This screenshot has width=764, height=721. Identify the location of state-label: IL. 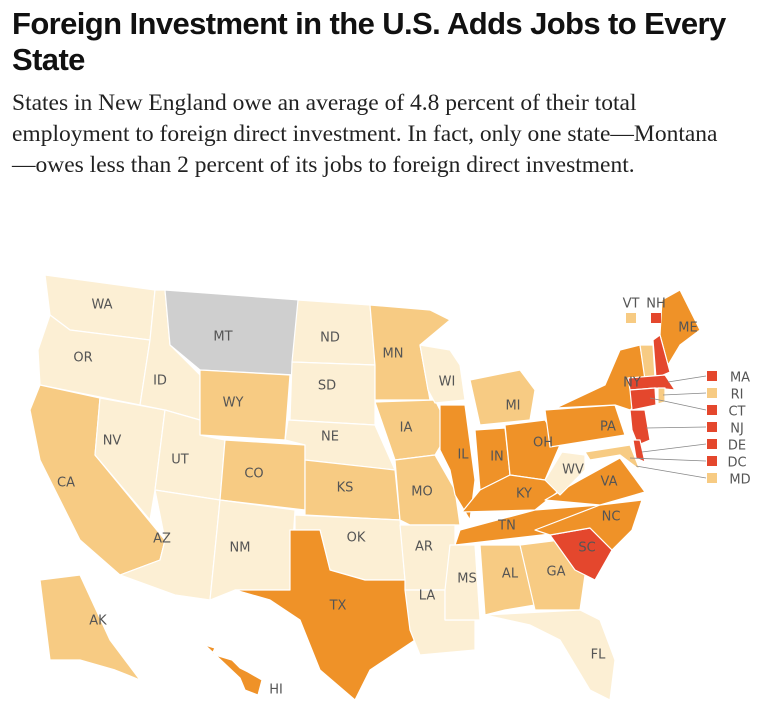
(463, 455).